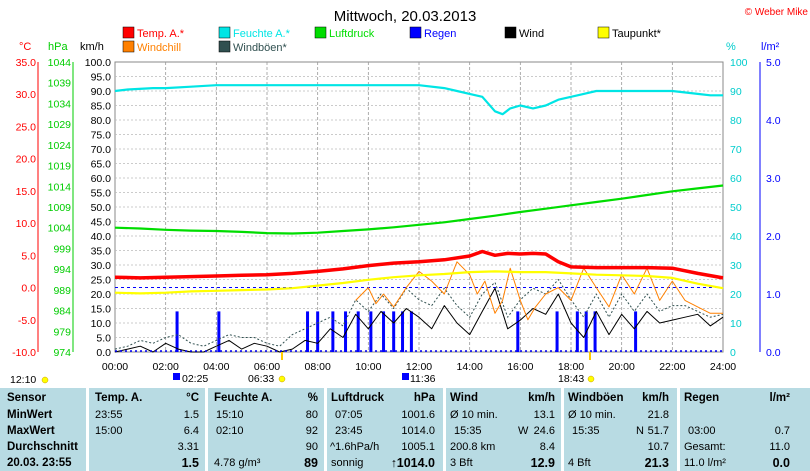 This screenshot has height=471, width=810. I want to click on marker-time-sunrise: 02:25, so click(195, 379).